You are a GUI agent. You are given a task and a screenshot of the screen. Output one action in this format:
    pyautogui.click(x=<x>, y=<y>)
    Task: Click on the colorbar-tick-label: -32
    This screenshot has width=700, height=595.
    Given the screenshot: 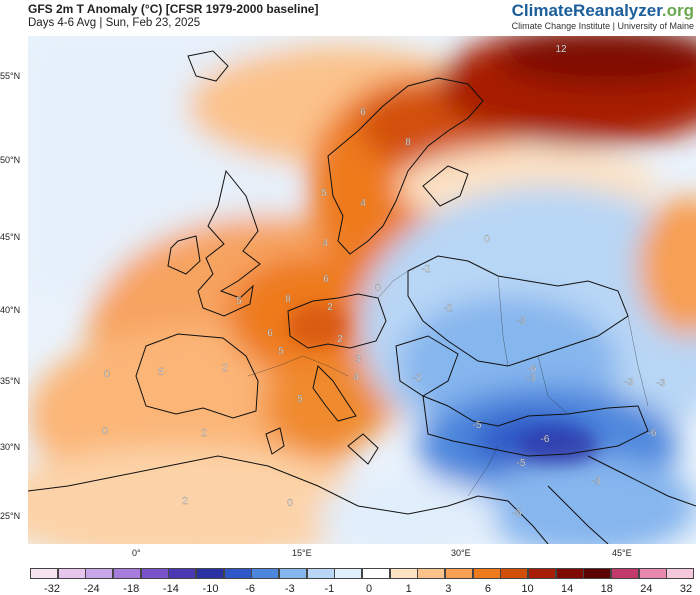 What is the action you would take?
    pyautogui.click(x=52, y=589)
    